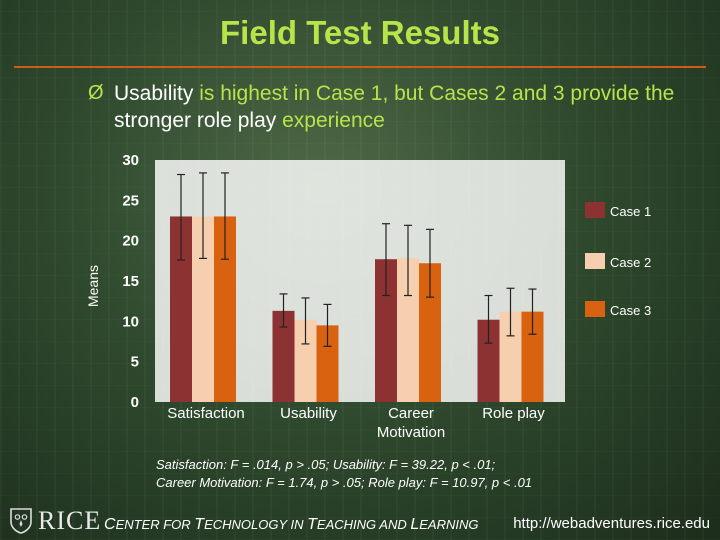 This screenshot has height=540, width=720. I want to click on center-name-part: ENTER FOR, so click(155, 524).